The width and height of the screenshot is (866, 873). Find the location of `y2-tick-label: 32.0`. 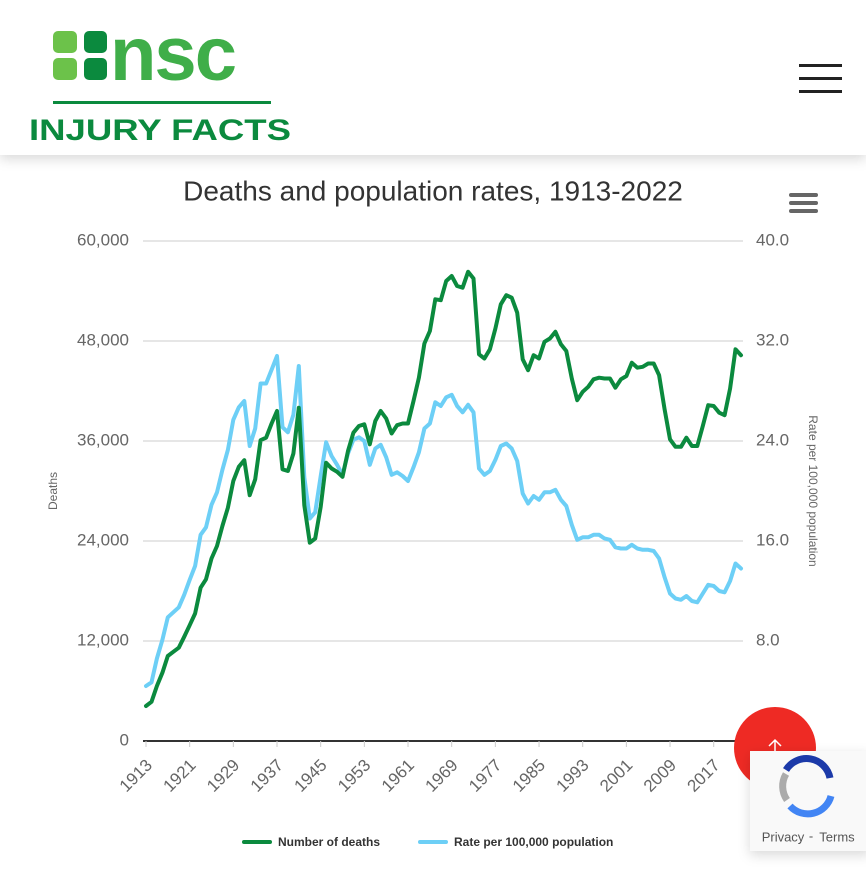

y2-tick-label: 32.0 is located at coordinates (772, 339).